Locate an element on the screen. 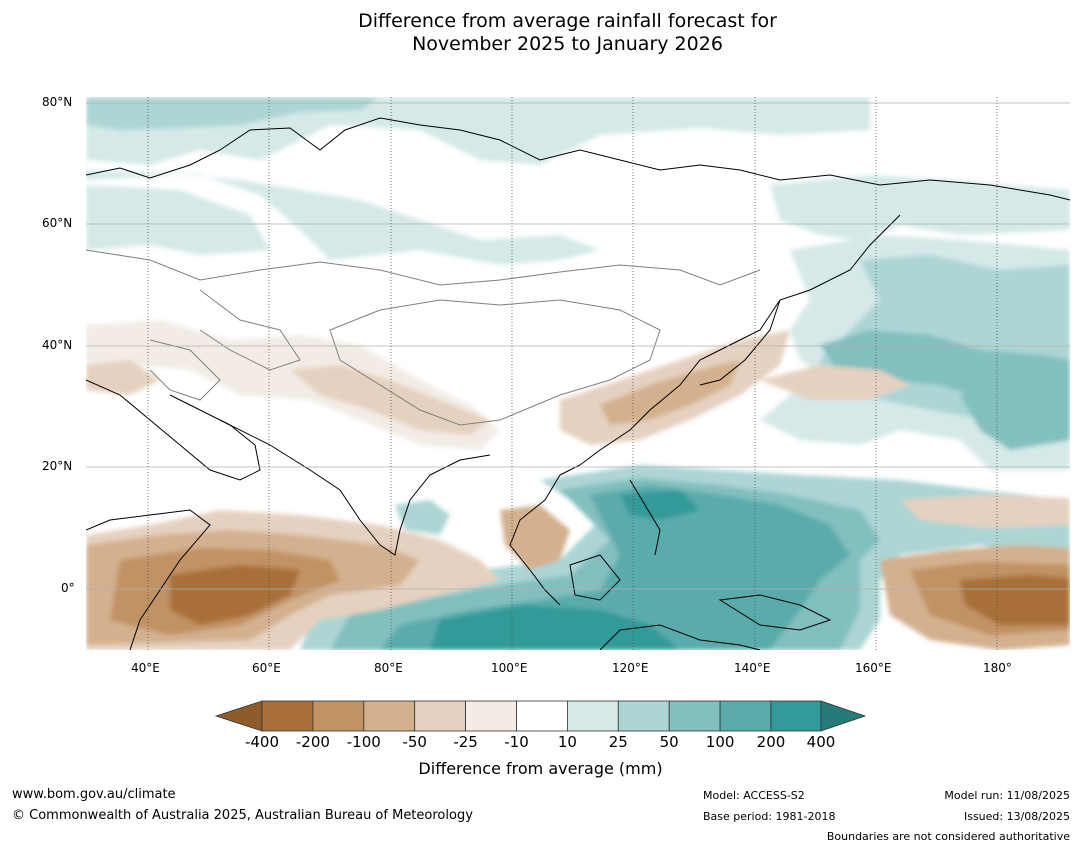 This screenshot has height=850, width=1081. lat-label-0: 0° is located at coordinates (68, 588).